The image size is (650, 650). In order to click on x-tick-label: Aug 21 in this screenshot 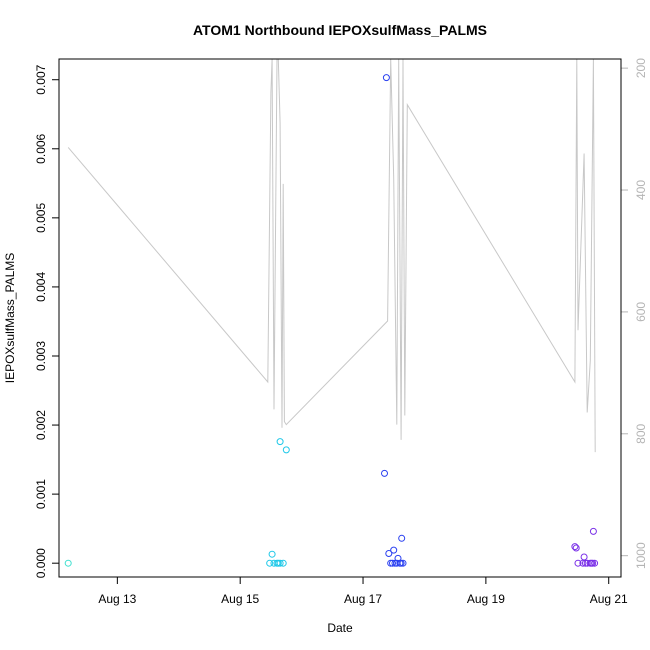, I will do `click(609, 599)`.